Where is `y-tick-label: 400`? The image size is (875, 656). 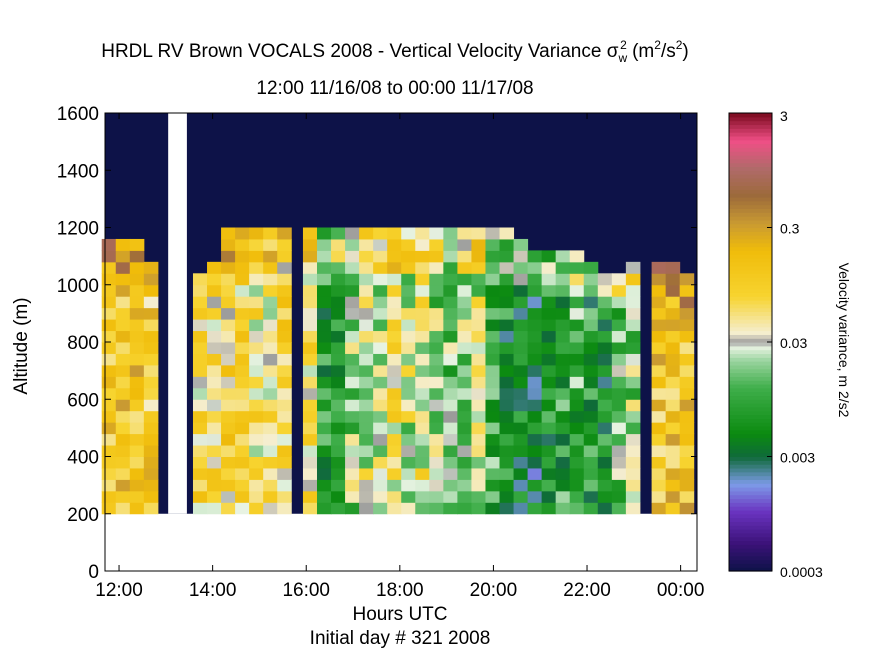
y-tick-label: 400 is located at coordinates (83, 458).